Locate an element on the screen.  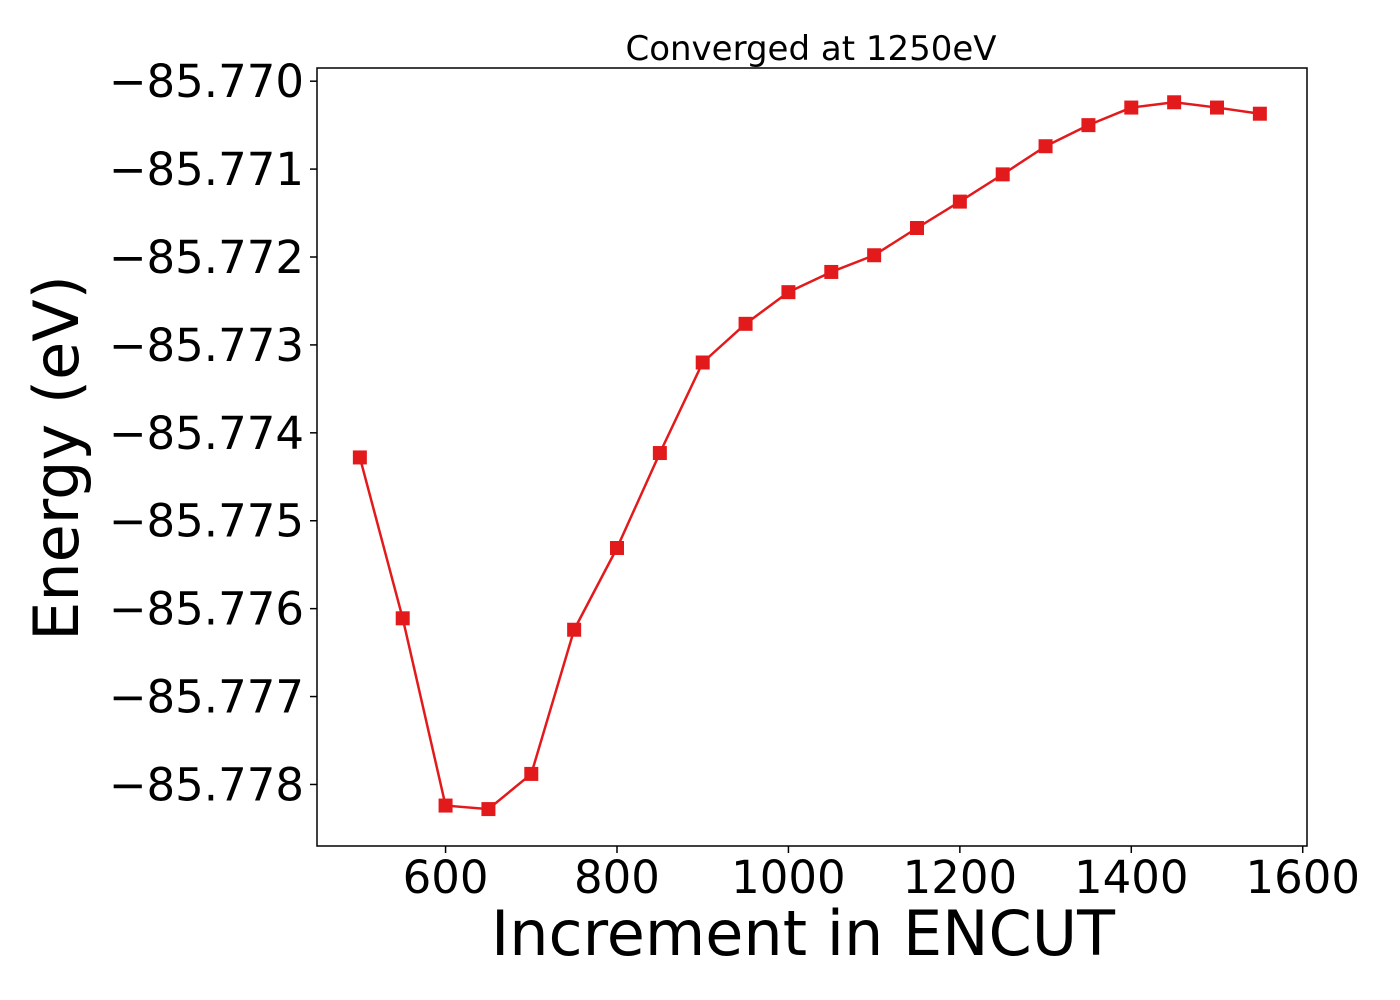
y-tick-label: −85.771 is located at coordinates (206, 169).